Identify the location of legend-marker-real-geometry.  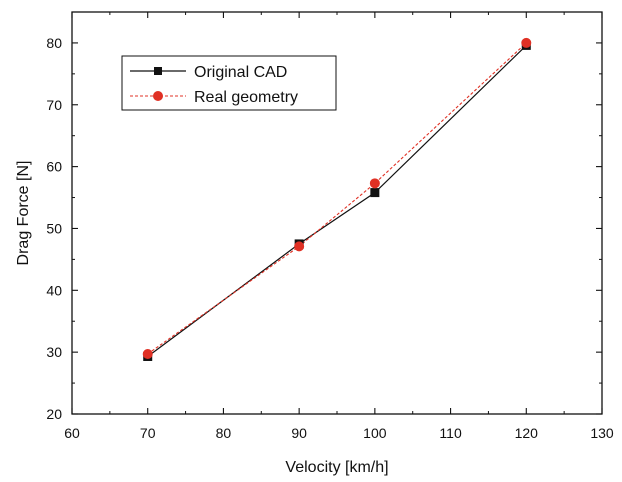
(158, 96).